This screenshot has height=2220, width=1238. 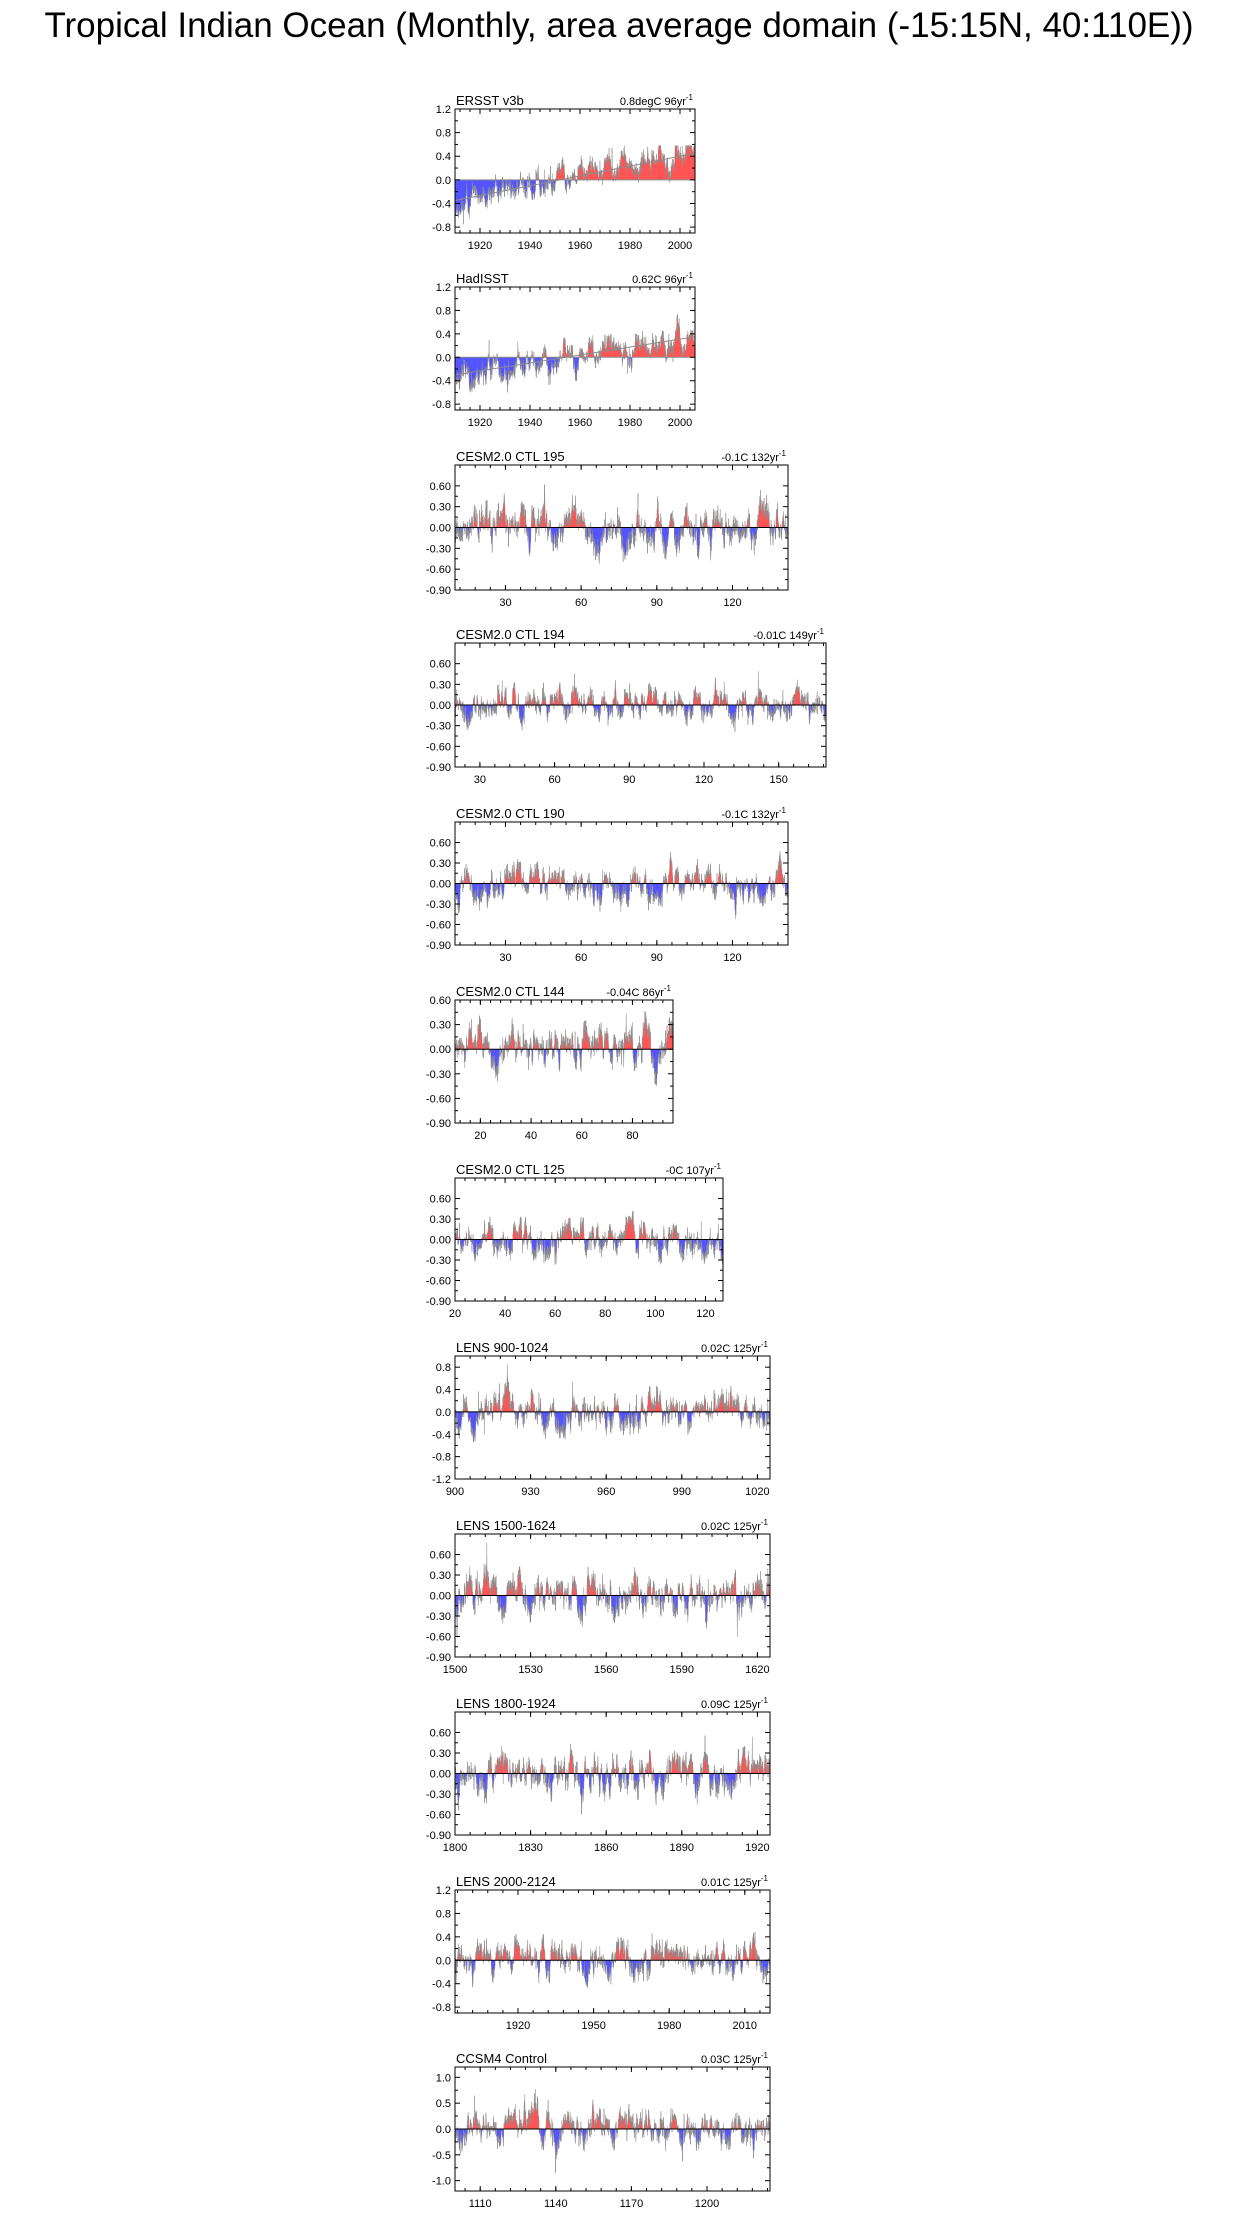 I want to click on y-tick-label: 0.60, so click(x=440, y=487).